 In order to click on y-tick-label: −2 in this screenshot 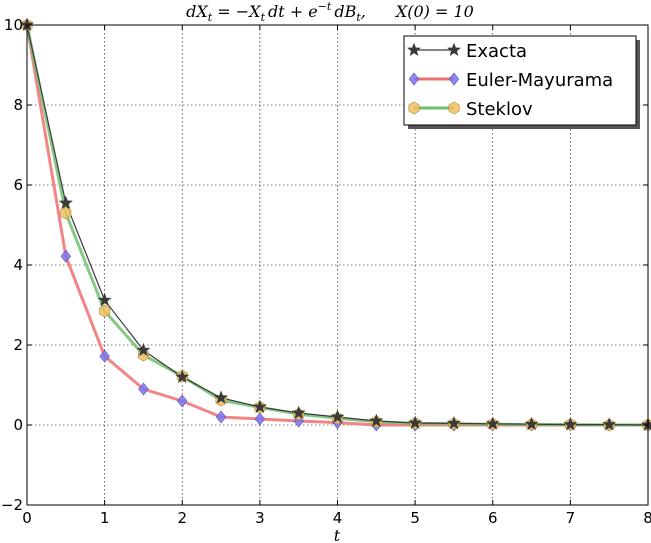, I will do `click(12, 505)`.